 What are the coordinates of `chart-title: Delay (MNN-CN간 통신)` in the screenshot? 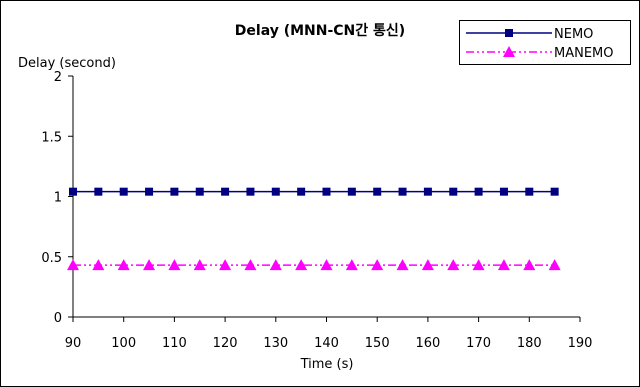 It's located at (320, 30).